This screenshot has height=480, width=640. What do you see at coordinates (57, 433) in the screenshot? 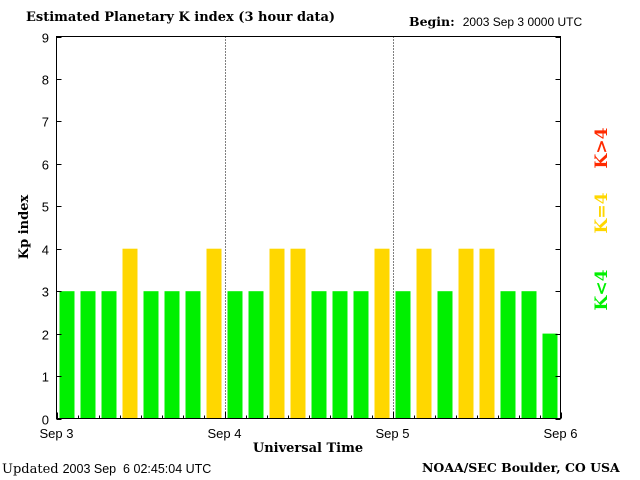
I see `x-day-label: Sep 3` at bounding box center [57, 433].